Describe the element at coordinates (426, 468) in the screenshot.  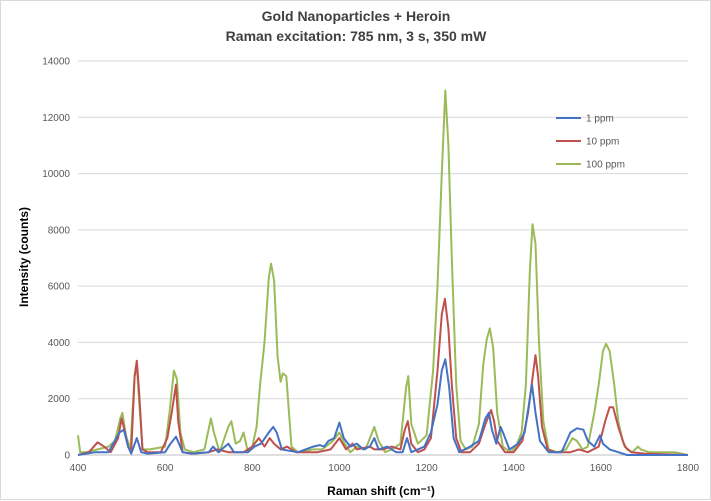
I see `x-tick-label: 1200` at that location.